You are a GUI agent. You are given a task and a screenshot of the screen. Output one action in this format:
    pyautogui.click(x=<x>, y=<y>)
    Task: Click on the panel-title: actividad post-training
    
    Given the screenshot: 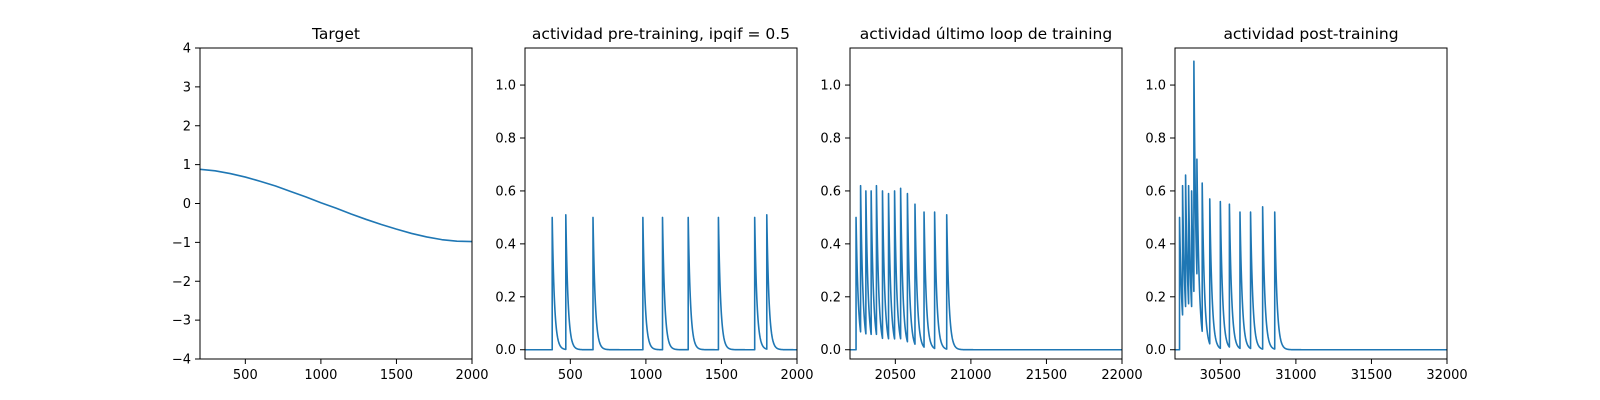 What is the action you would take?
    pyautogui.click(x=1310, y=34)
    